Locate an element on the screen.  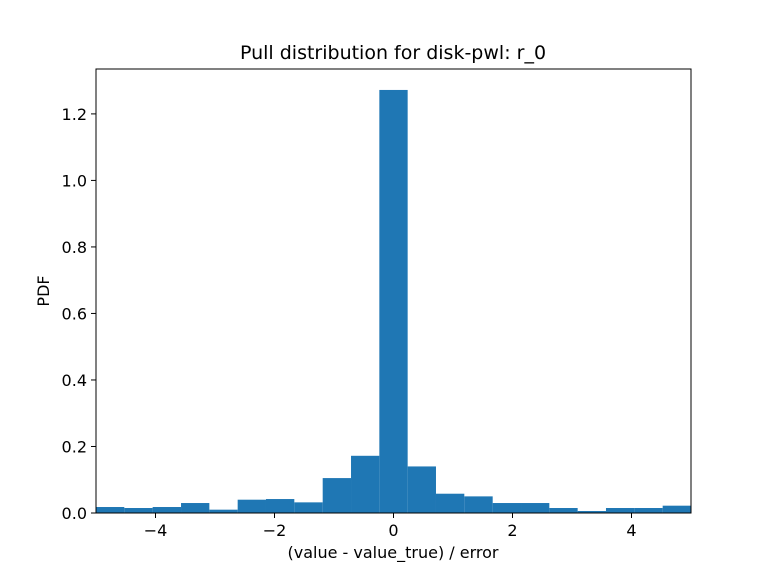
y-axis-ticks: 0.0 0.2 0.4 0.6 0.8 1.0 1.2 is located at coordinates (79, 314).